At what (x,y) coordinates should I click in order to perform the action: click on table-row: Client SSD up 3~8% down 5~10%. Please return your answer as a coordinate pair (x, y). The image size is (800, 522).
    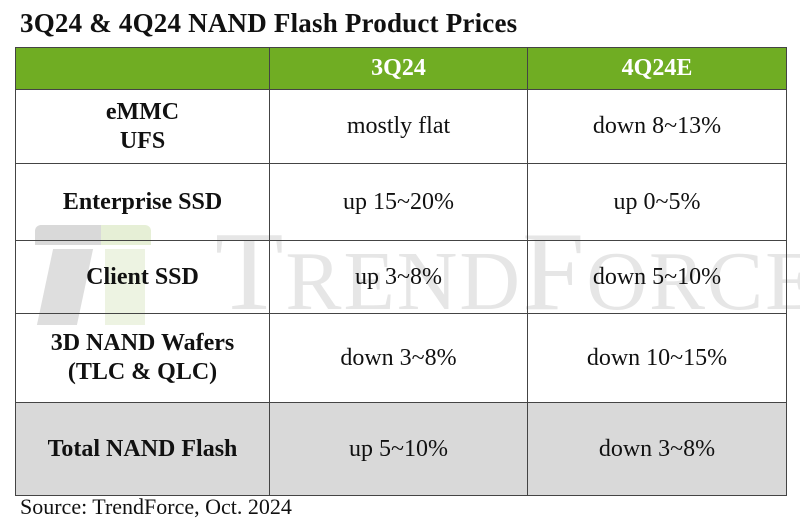
    Looking at the image, I should click on (401, 277).